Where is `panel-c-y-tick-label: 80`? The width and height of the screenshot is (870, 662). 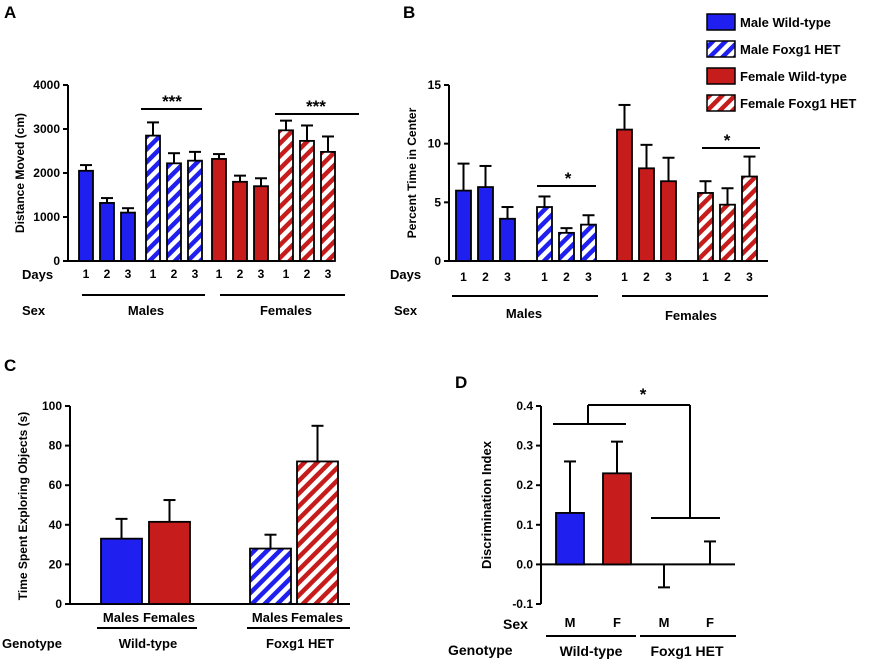 panel-c-y-tick-label: 80 is located at coordinates (56, 446).